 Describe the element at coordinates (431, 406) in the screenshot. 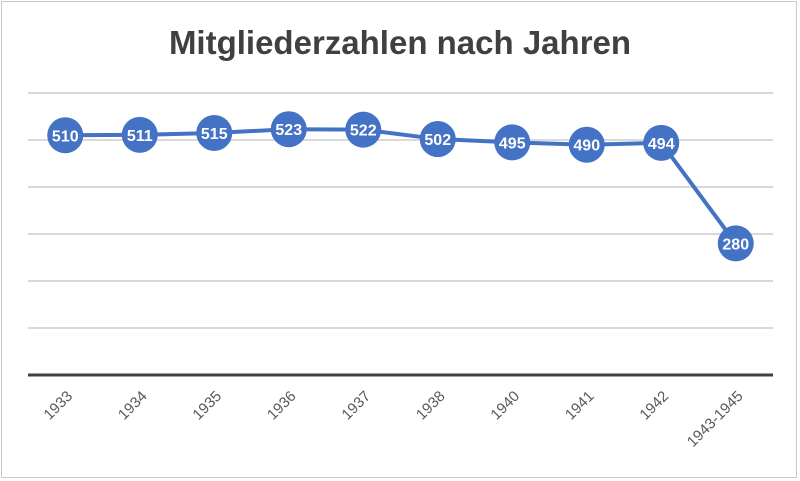

I see `x-tick-label: 1938` at that location.